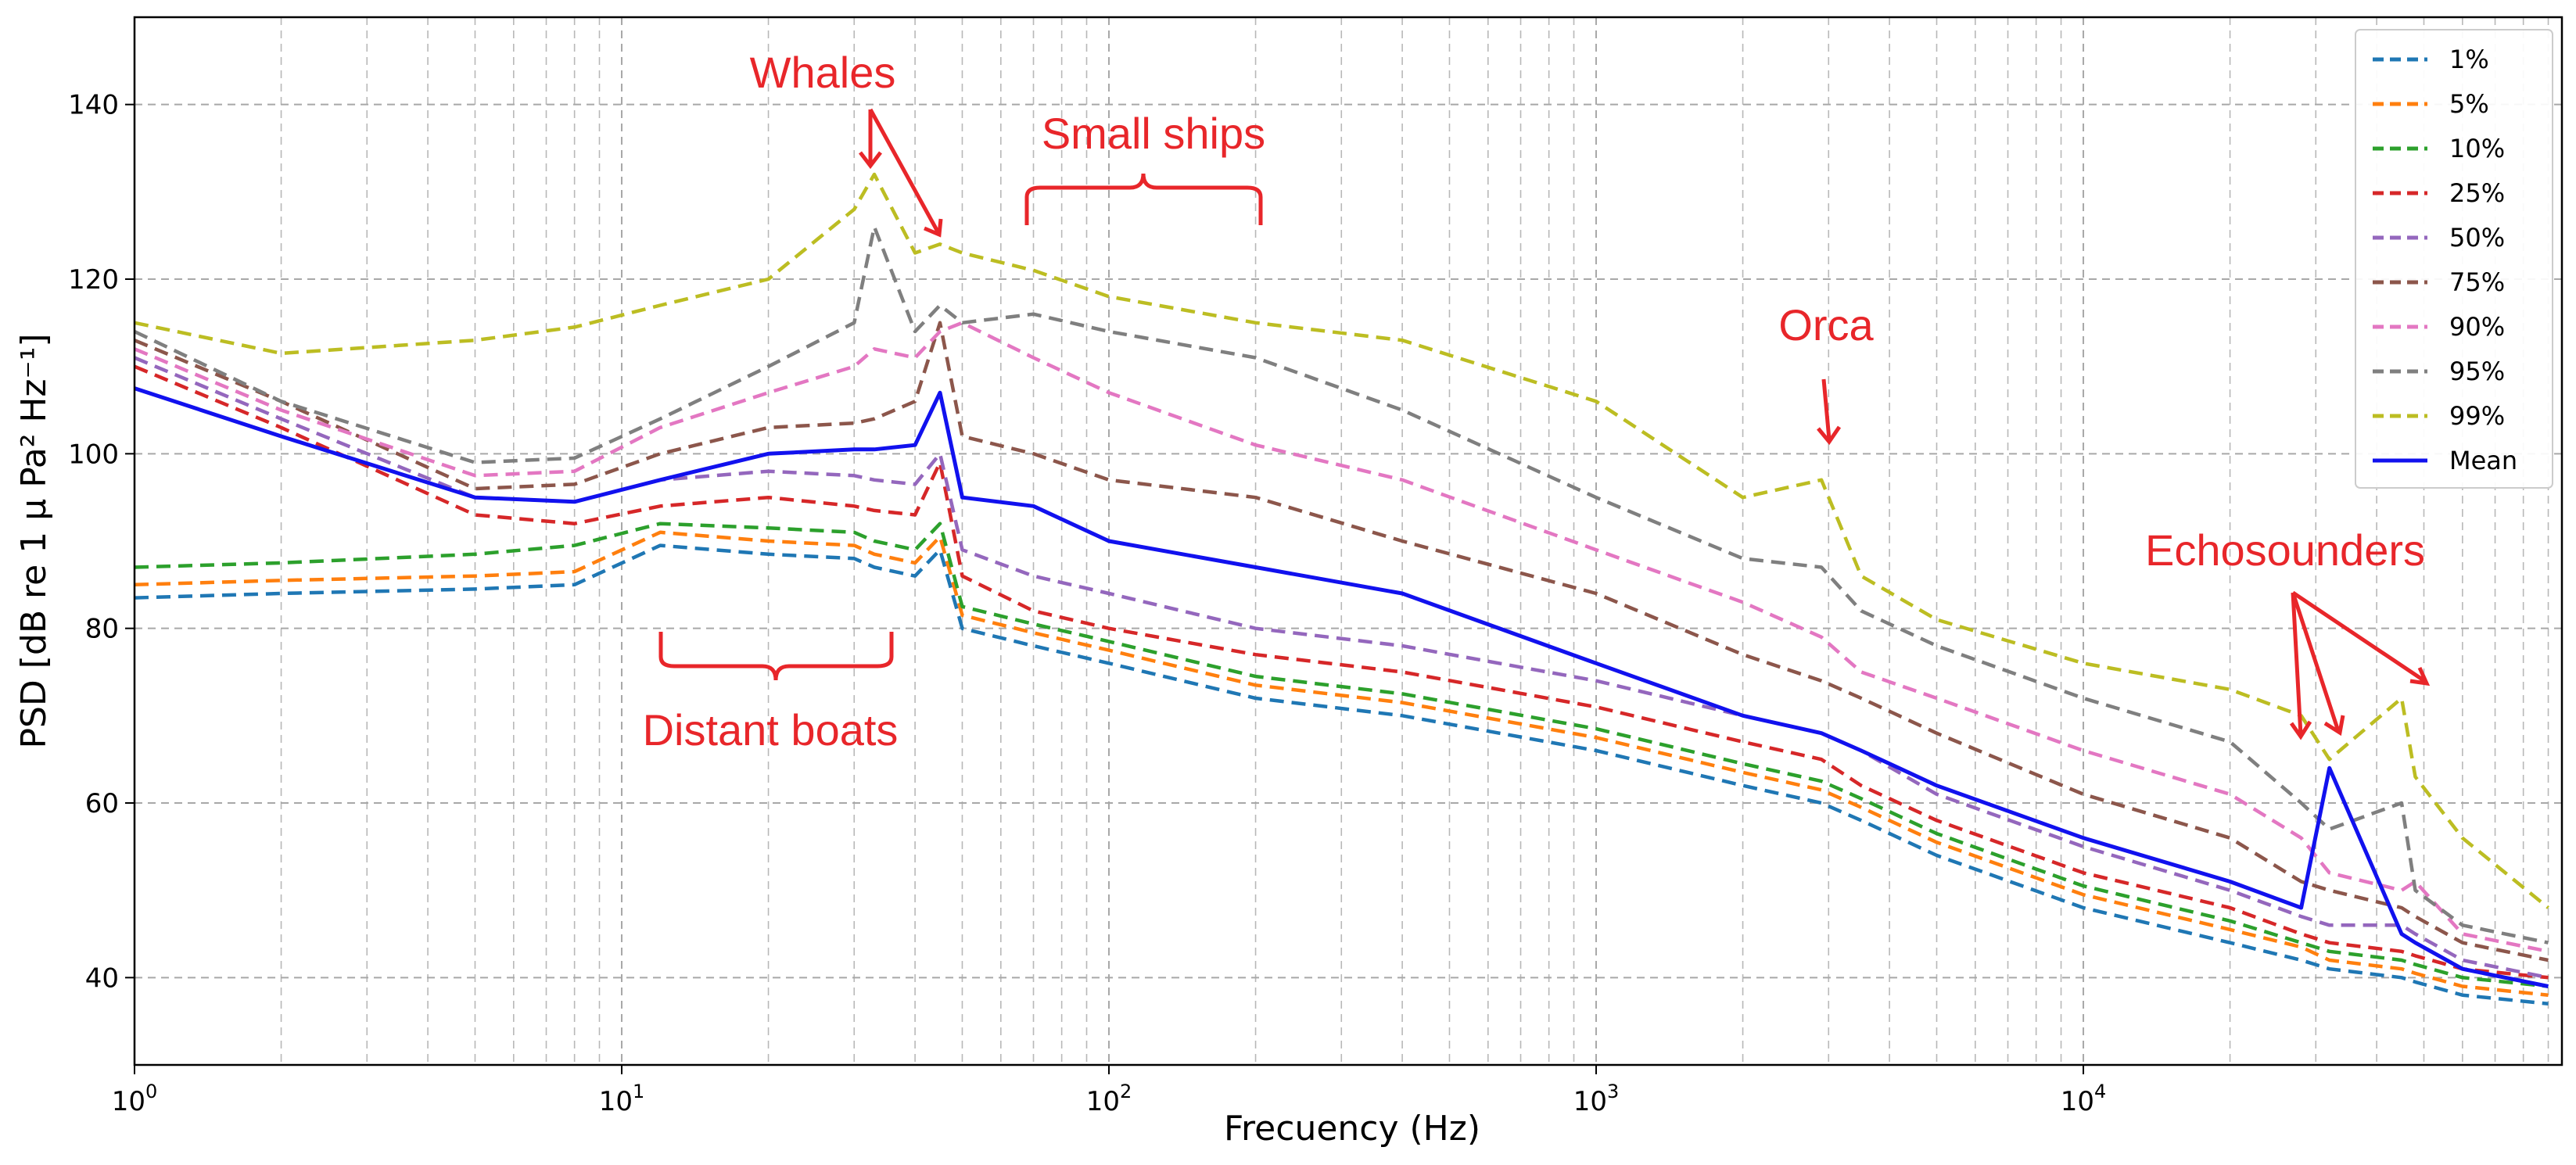 This screenshot has height=1165, width=2576. I want to click on y-tick-label: 80, so click(102, 630).